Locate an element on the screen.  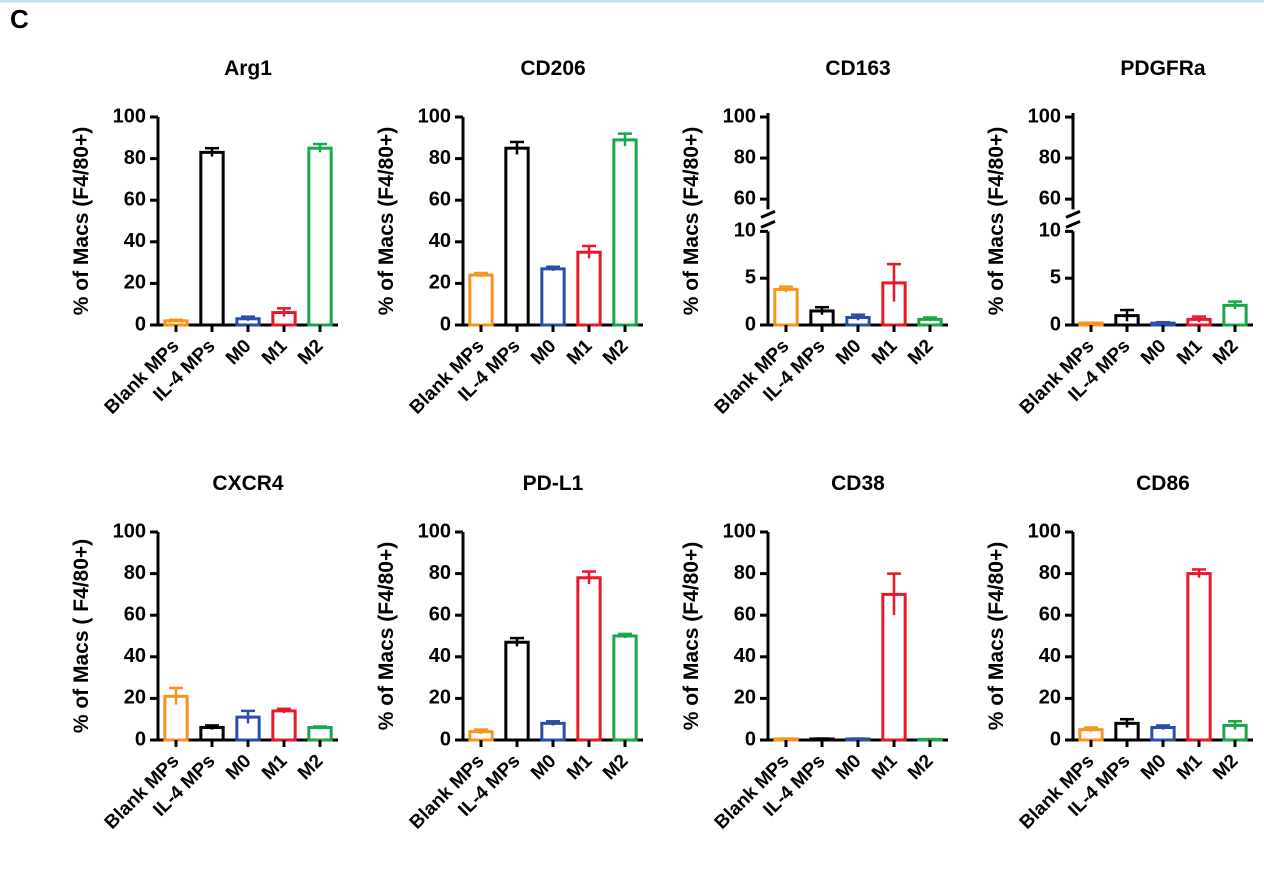
panel-label: C is located at coordinates (19, 19).